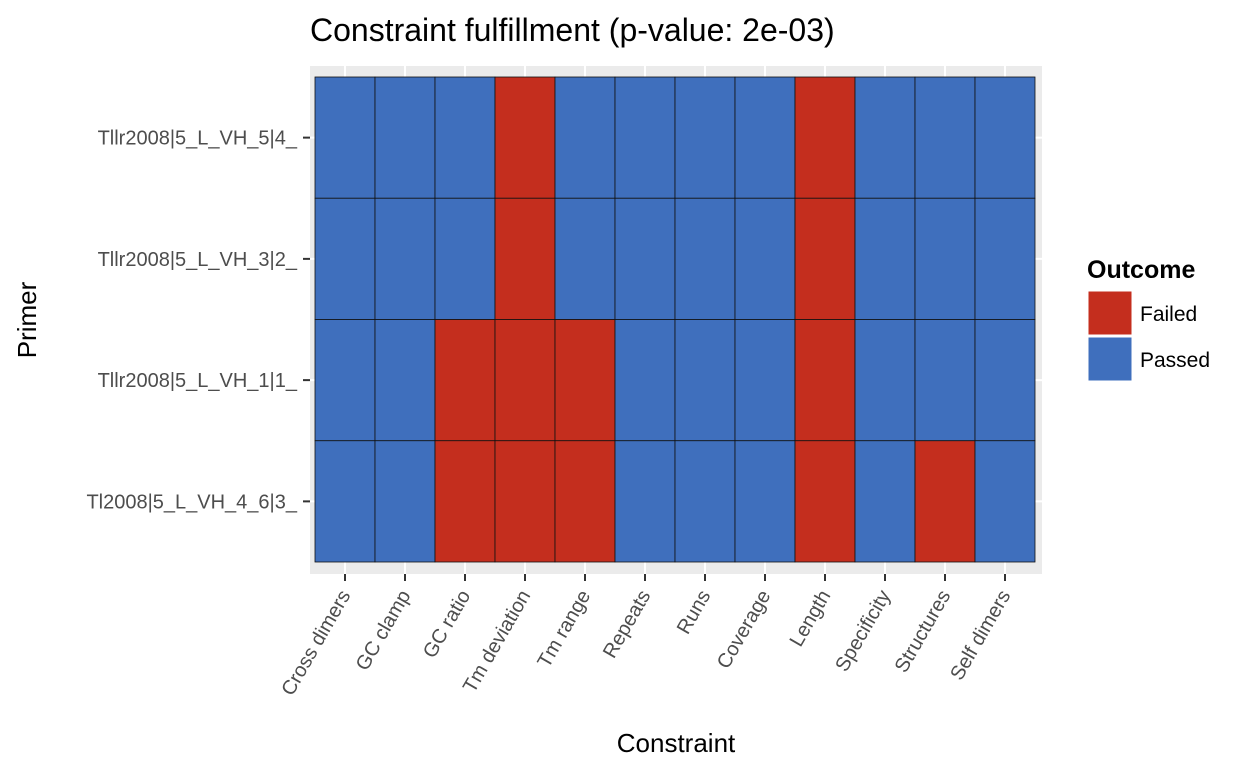 The image size is (1248, 773). I want to click on x-tick-label: Length, so click(811, 619).